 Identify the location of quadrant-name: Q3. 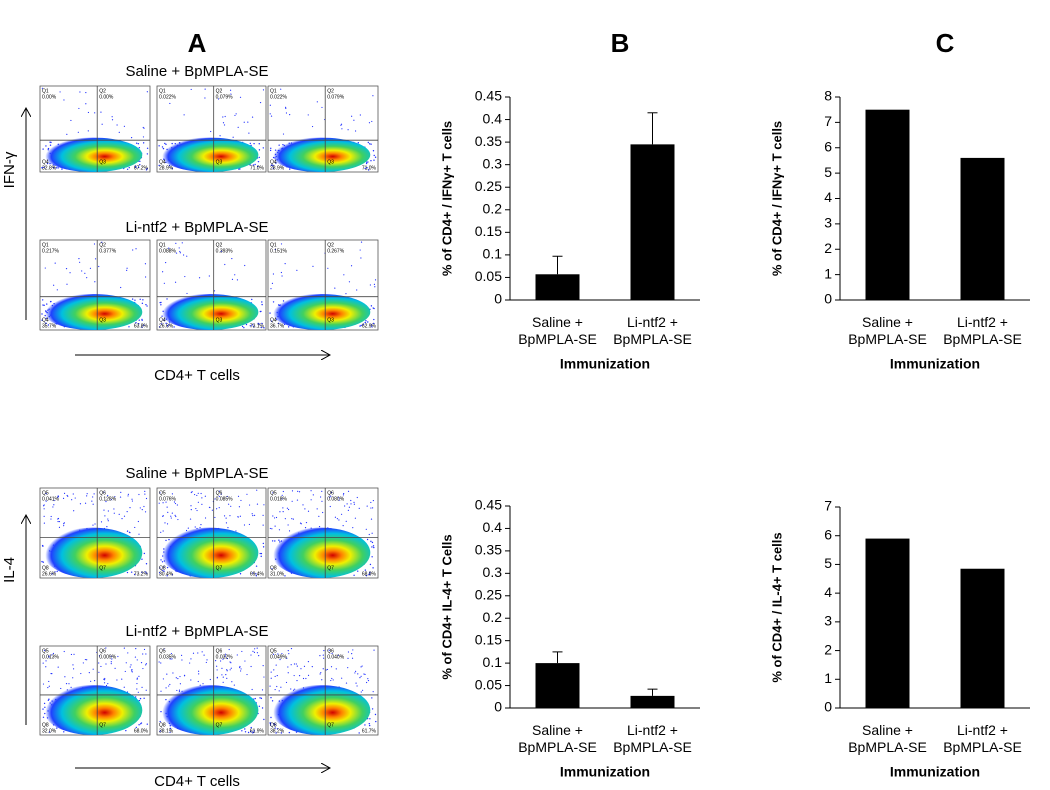
(219, 320).